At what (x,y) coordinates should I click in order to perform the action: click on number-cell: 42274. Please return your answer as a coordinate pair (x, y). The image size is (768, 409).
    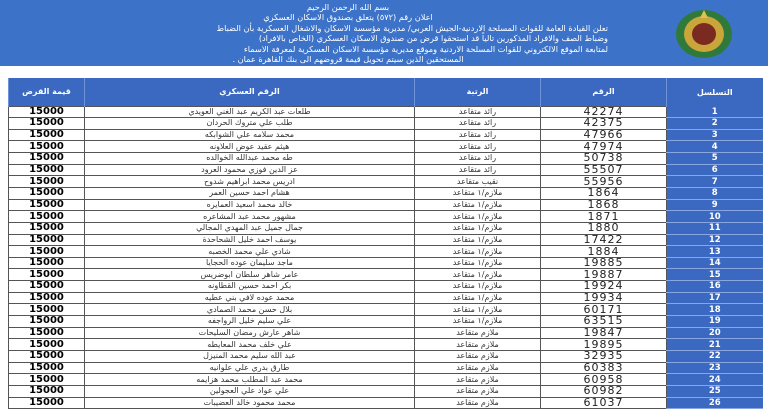
    Looking at the image, I should click on (603, 112).